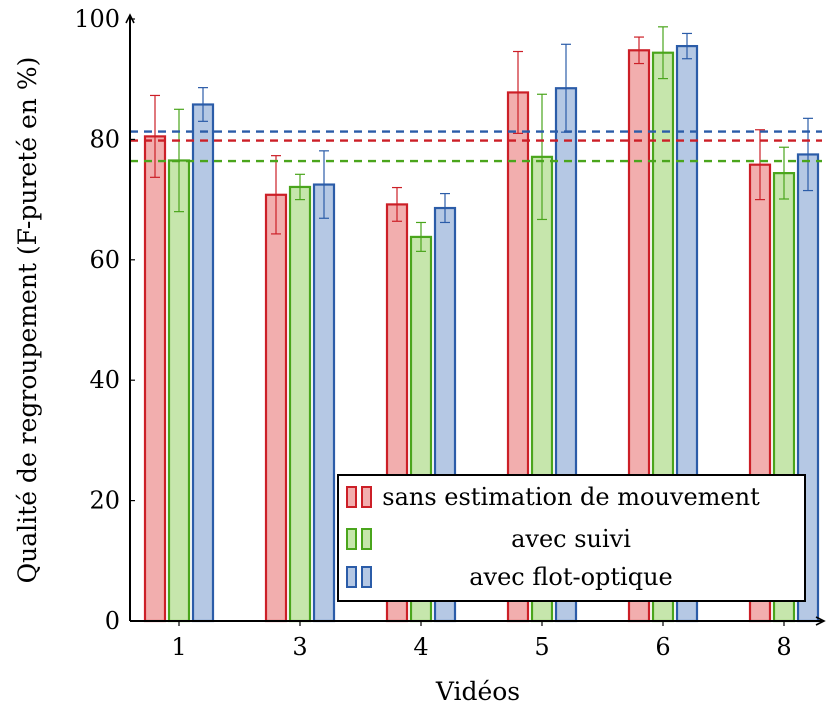 Image resolution: width=826 pixels, height=713 pixels. What do you see at coordinates (104, 380) in the screenshot?
I see `y-tick-label-40: 40` at bounding box center [104, 380].